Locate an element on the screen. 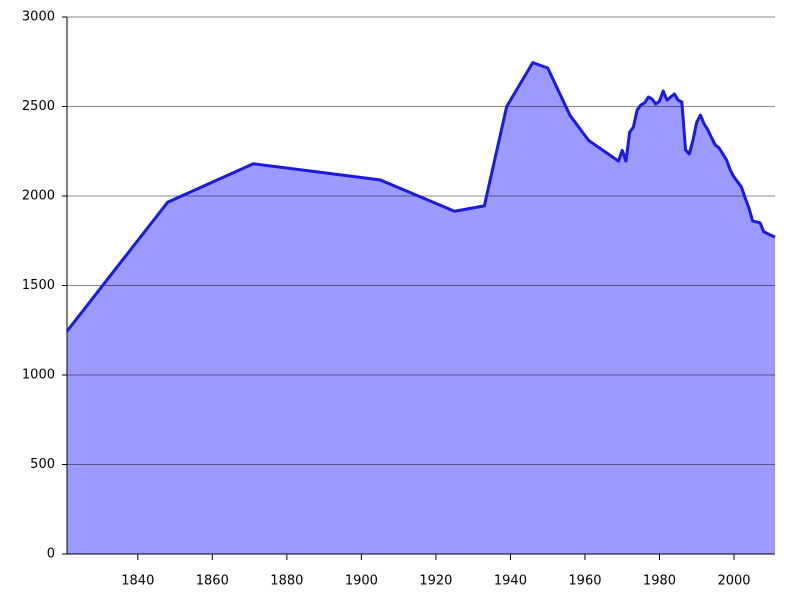  x-tick-label: 1980 is located at coordinates (659, 581).